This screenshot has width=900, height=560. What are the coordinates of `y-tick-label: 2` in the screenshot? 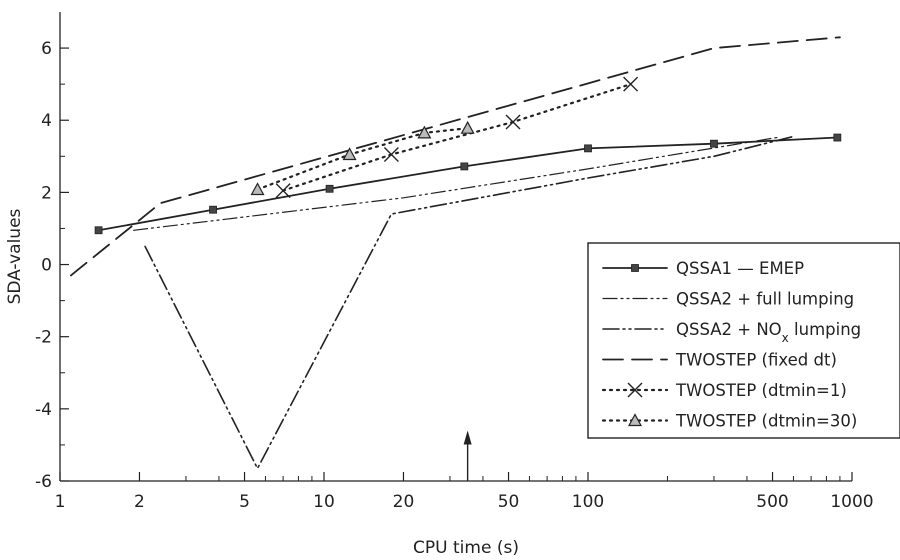 It's located at (46, 193).